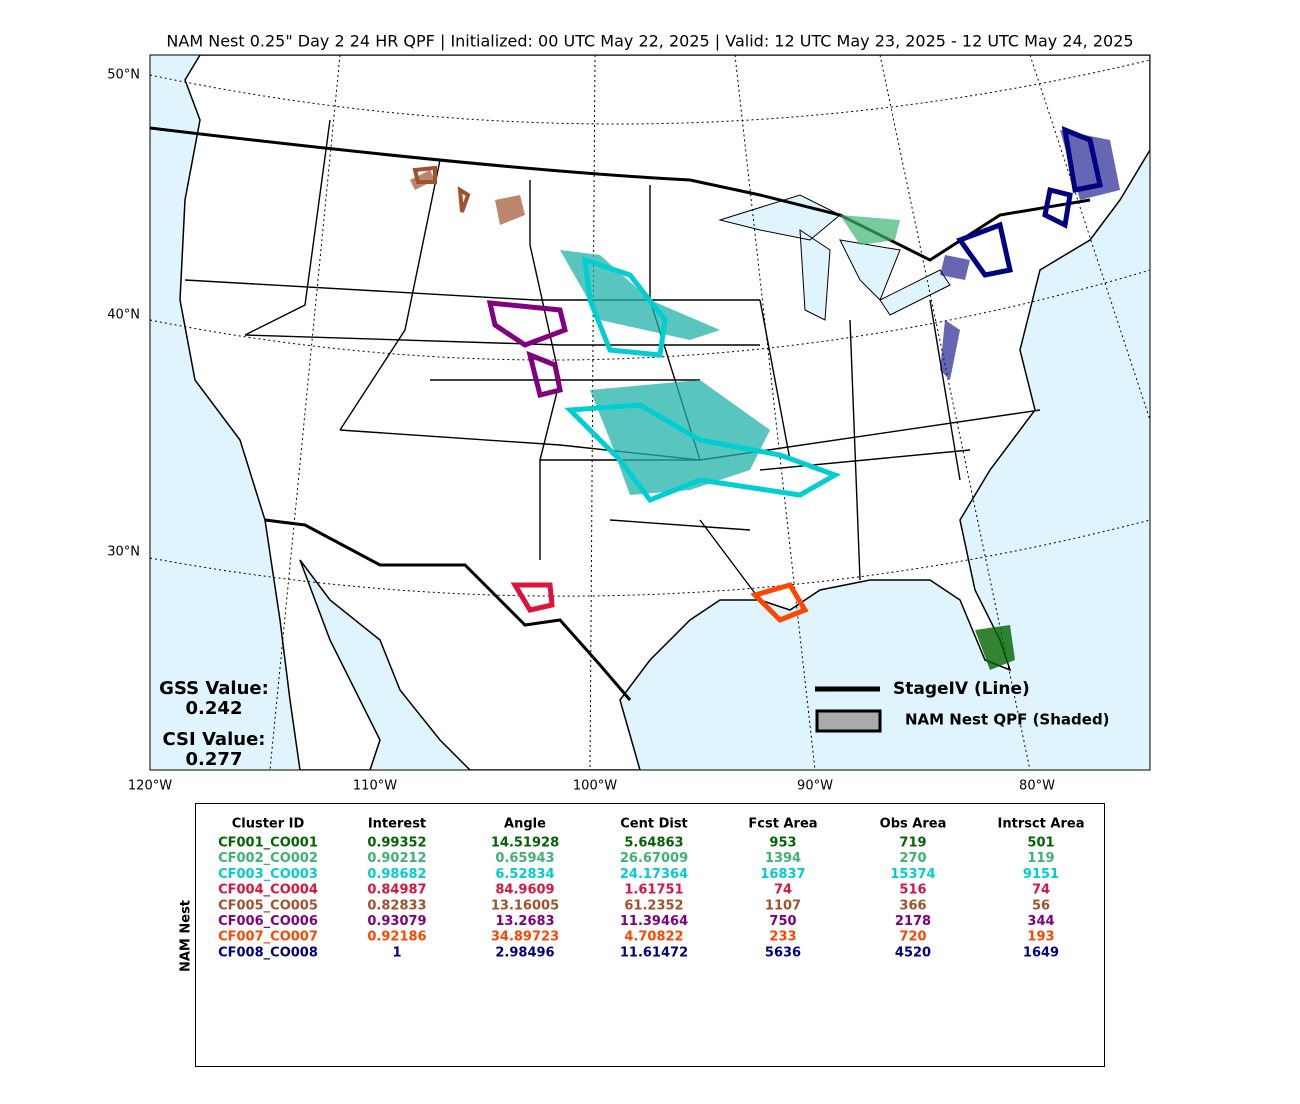  I want to click on table-cell: 233, so click(782, 937).